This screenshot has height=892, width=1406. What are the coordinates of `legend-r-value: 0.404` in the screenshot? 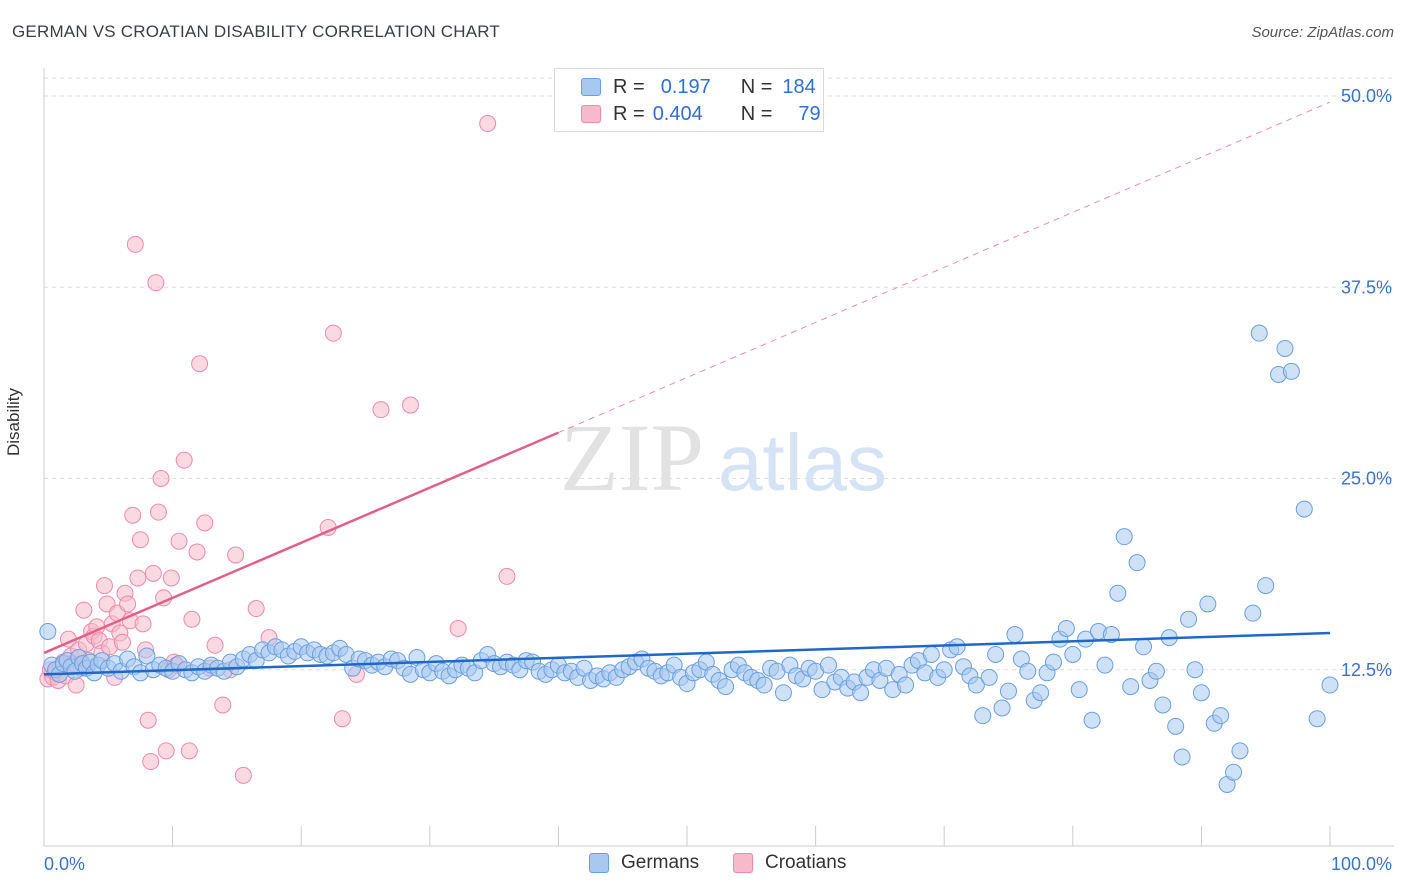 It's located at (677, 113).